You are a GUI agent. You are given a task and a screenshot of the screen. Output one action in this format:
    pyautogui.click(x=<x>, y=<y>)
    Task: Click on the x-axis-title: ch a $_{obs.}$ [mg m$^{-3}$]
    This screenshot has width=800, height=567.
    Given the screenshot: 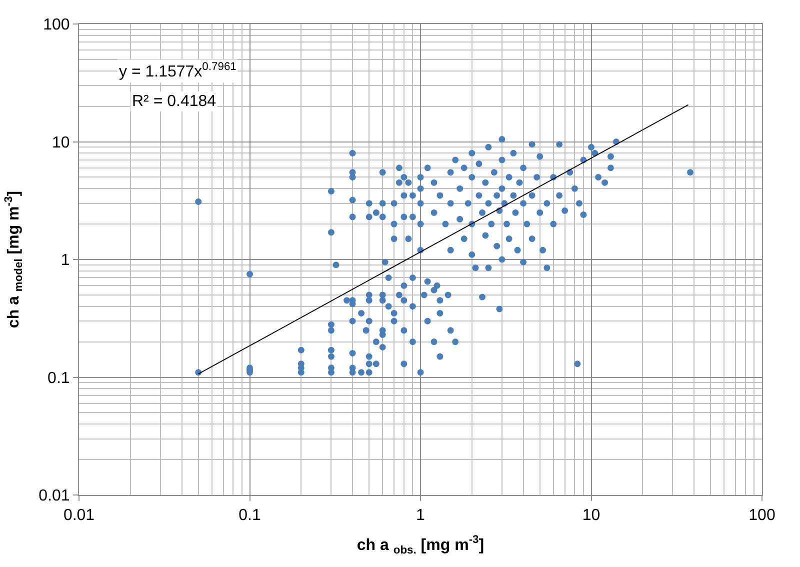 What is the action you would take?
    pyautogui.click(x=420, y=545)
    